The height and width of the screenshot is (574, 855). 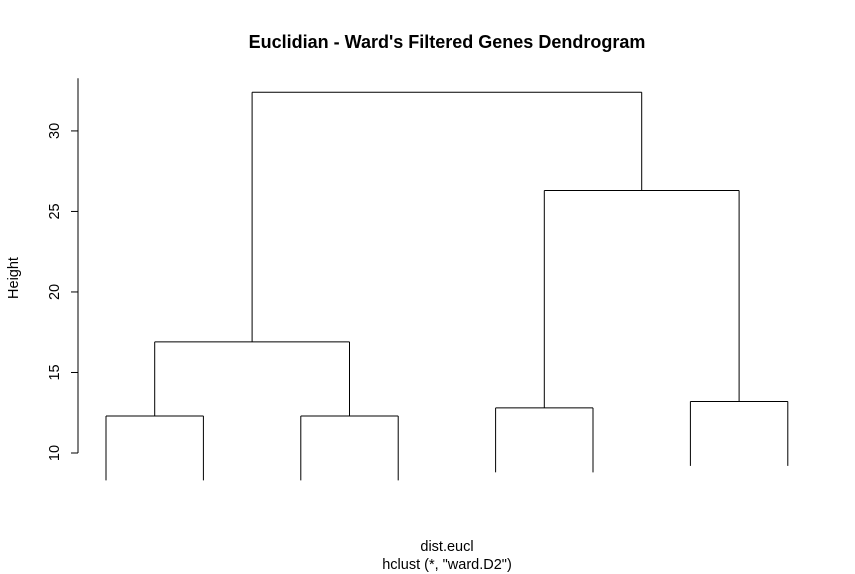 I want to click on y-tick-label: 20, so click(x=55, y=292).